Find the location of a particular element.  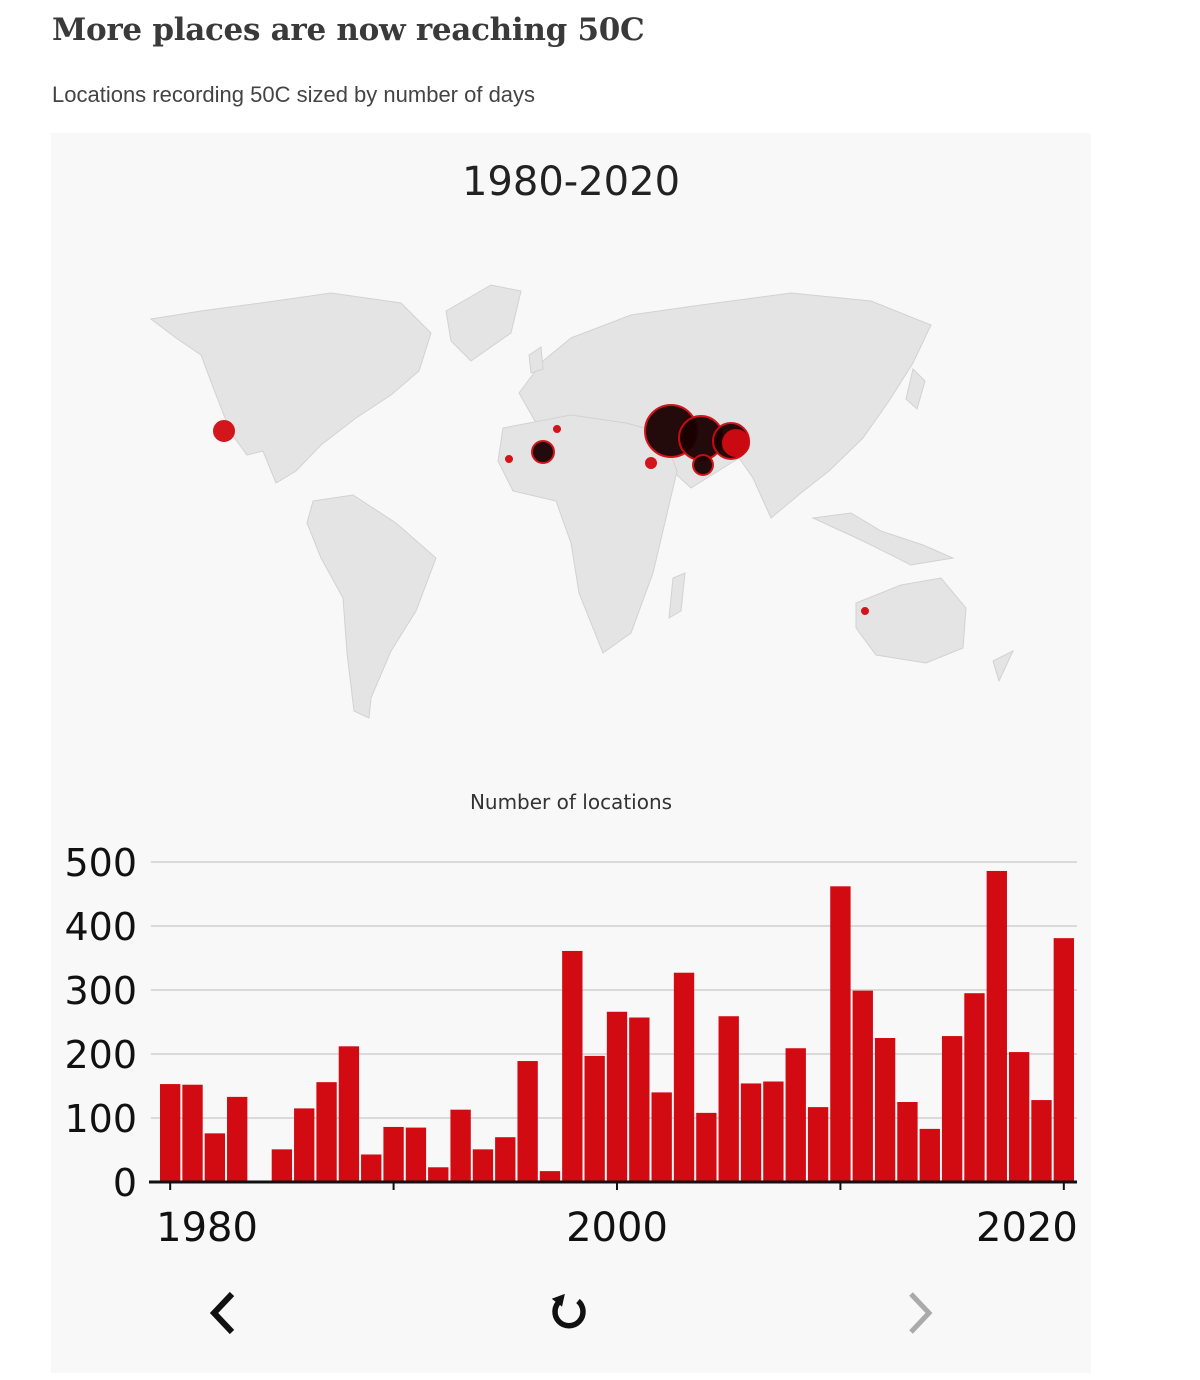

land-north-america is located at coordinates (290, 388).